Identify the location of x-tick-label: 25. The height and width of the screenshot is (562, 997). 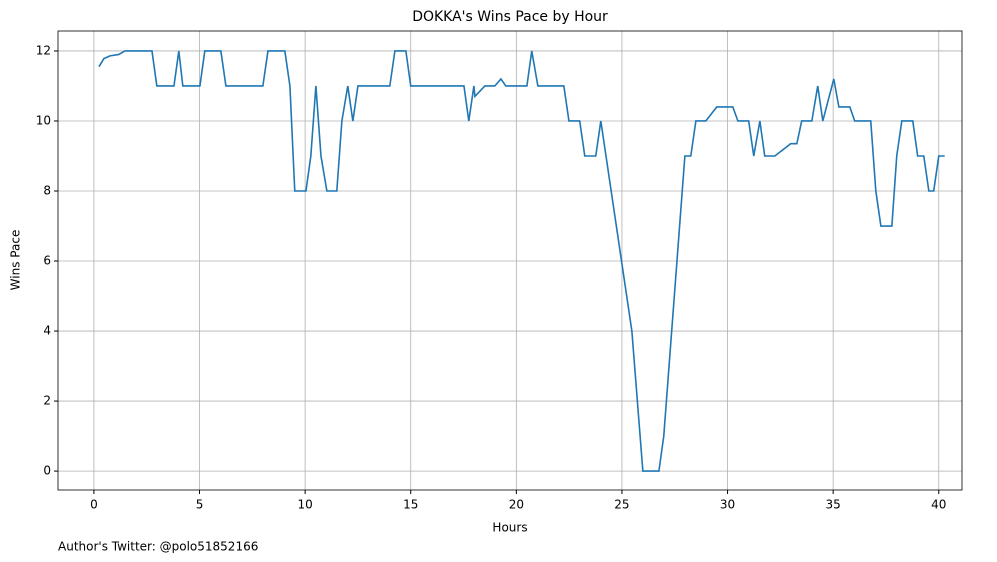
(621, 505).